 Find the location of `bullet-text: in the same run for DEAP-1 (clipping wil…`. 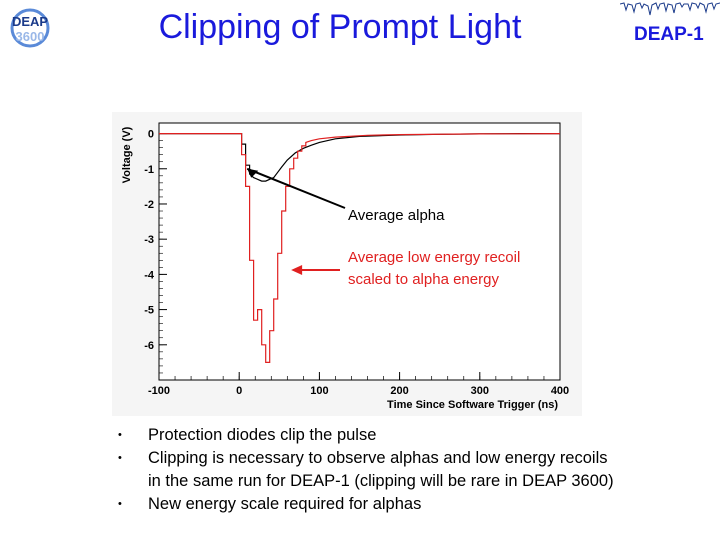

bullet-text: in the same run for DEAP-1 (clipping wil… is located at coordinates (381, 481).